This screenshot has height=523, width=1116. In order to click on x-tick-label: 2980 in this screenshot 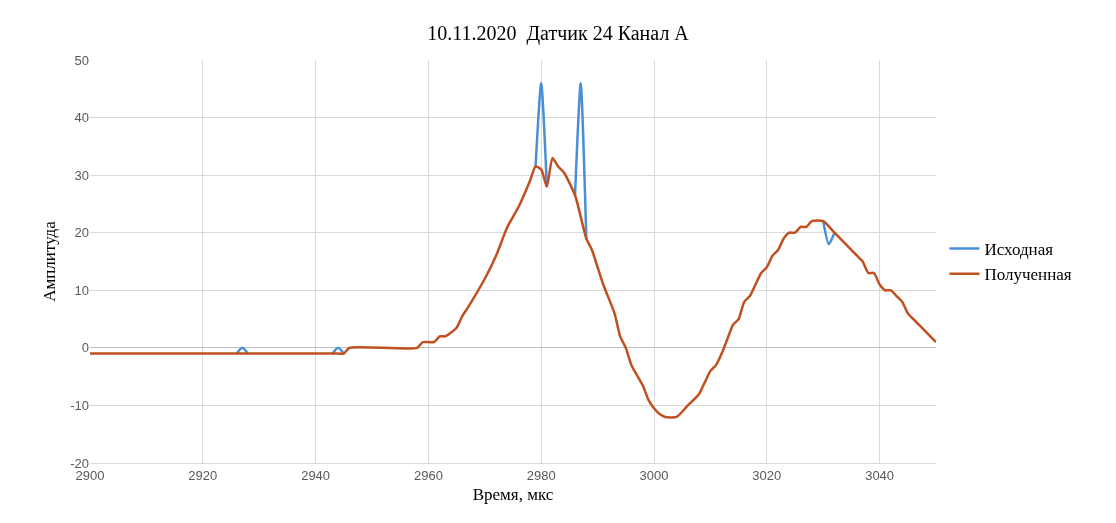, I will do `click(541, 475)`.